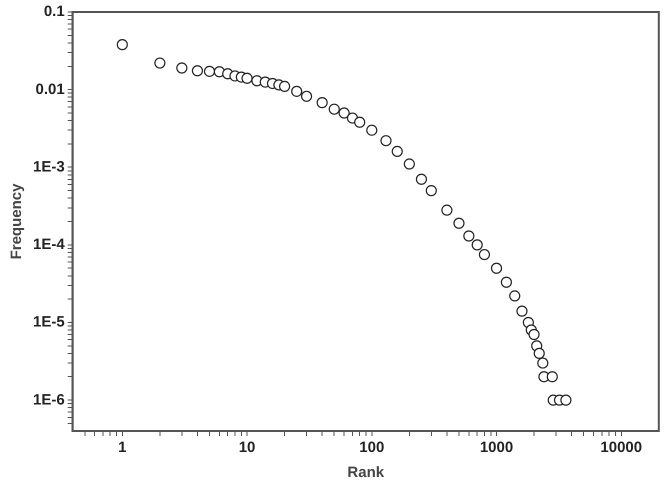 This screenshot has width=665, height=490. Describe the element at coordinates (48, 167) in the screenshot. I see `y-tick-label: 1E-3` at that location.